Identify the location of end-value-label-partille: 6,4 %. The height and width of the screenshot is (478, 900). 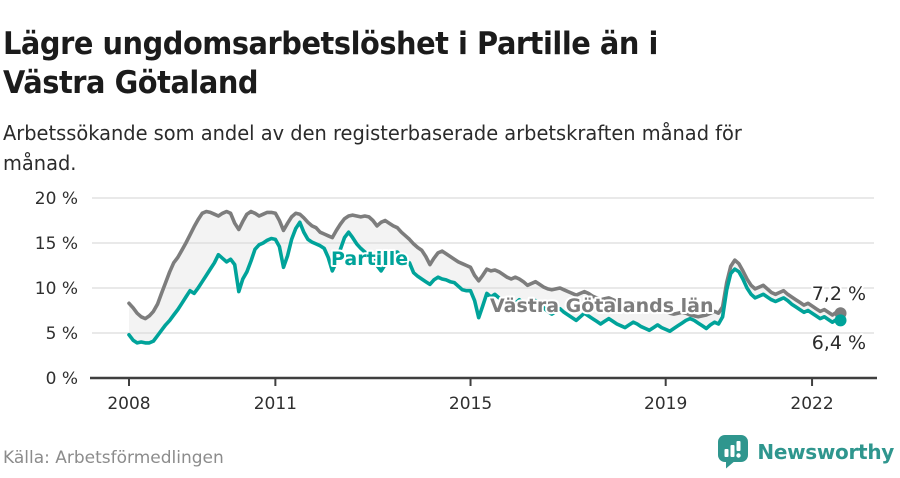
(839, 343).